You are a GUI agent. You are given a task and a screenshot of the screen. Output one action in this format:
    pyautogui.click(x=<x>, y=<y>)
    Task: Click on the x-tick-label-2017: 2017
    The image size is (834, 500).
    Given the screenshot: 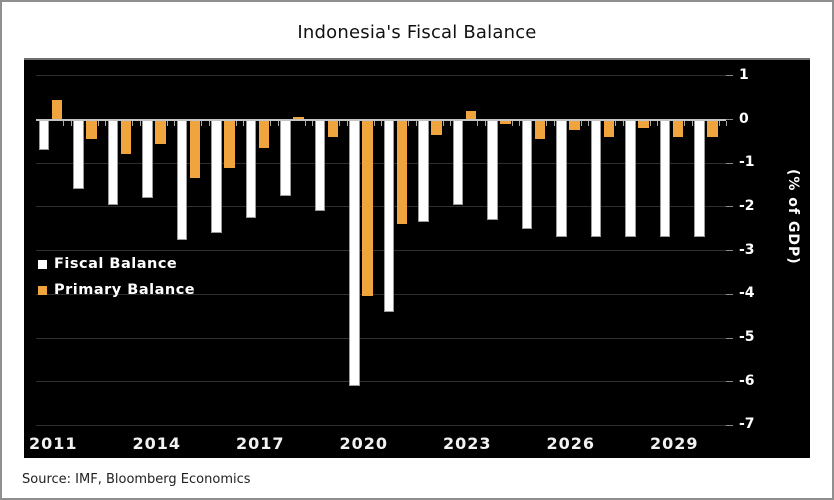 What is the action you would take?
    pyautogui.click(x=260, y=443)
    